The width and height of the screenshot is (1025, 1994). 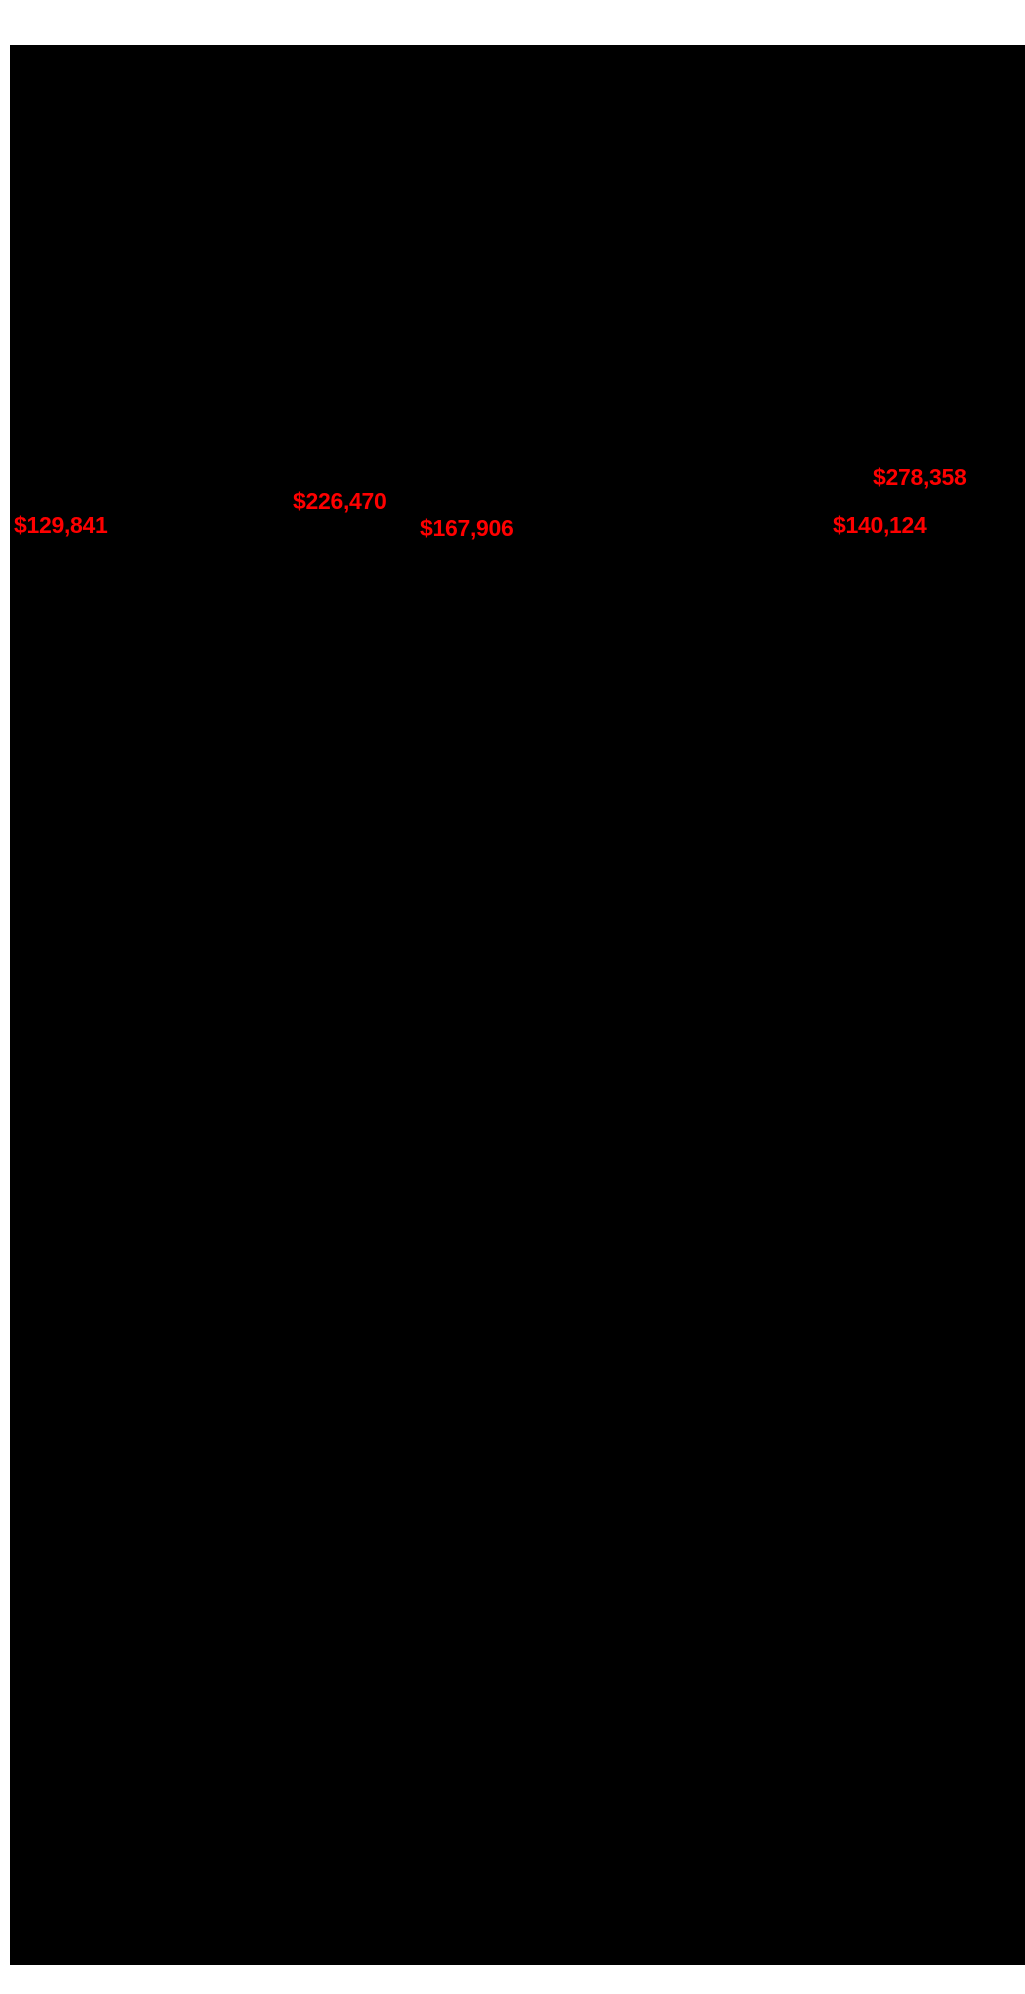 I want to click on price-marker: $278,358, so click(x=920, y=477).